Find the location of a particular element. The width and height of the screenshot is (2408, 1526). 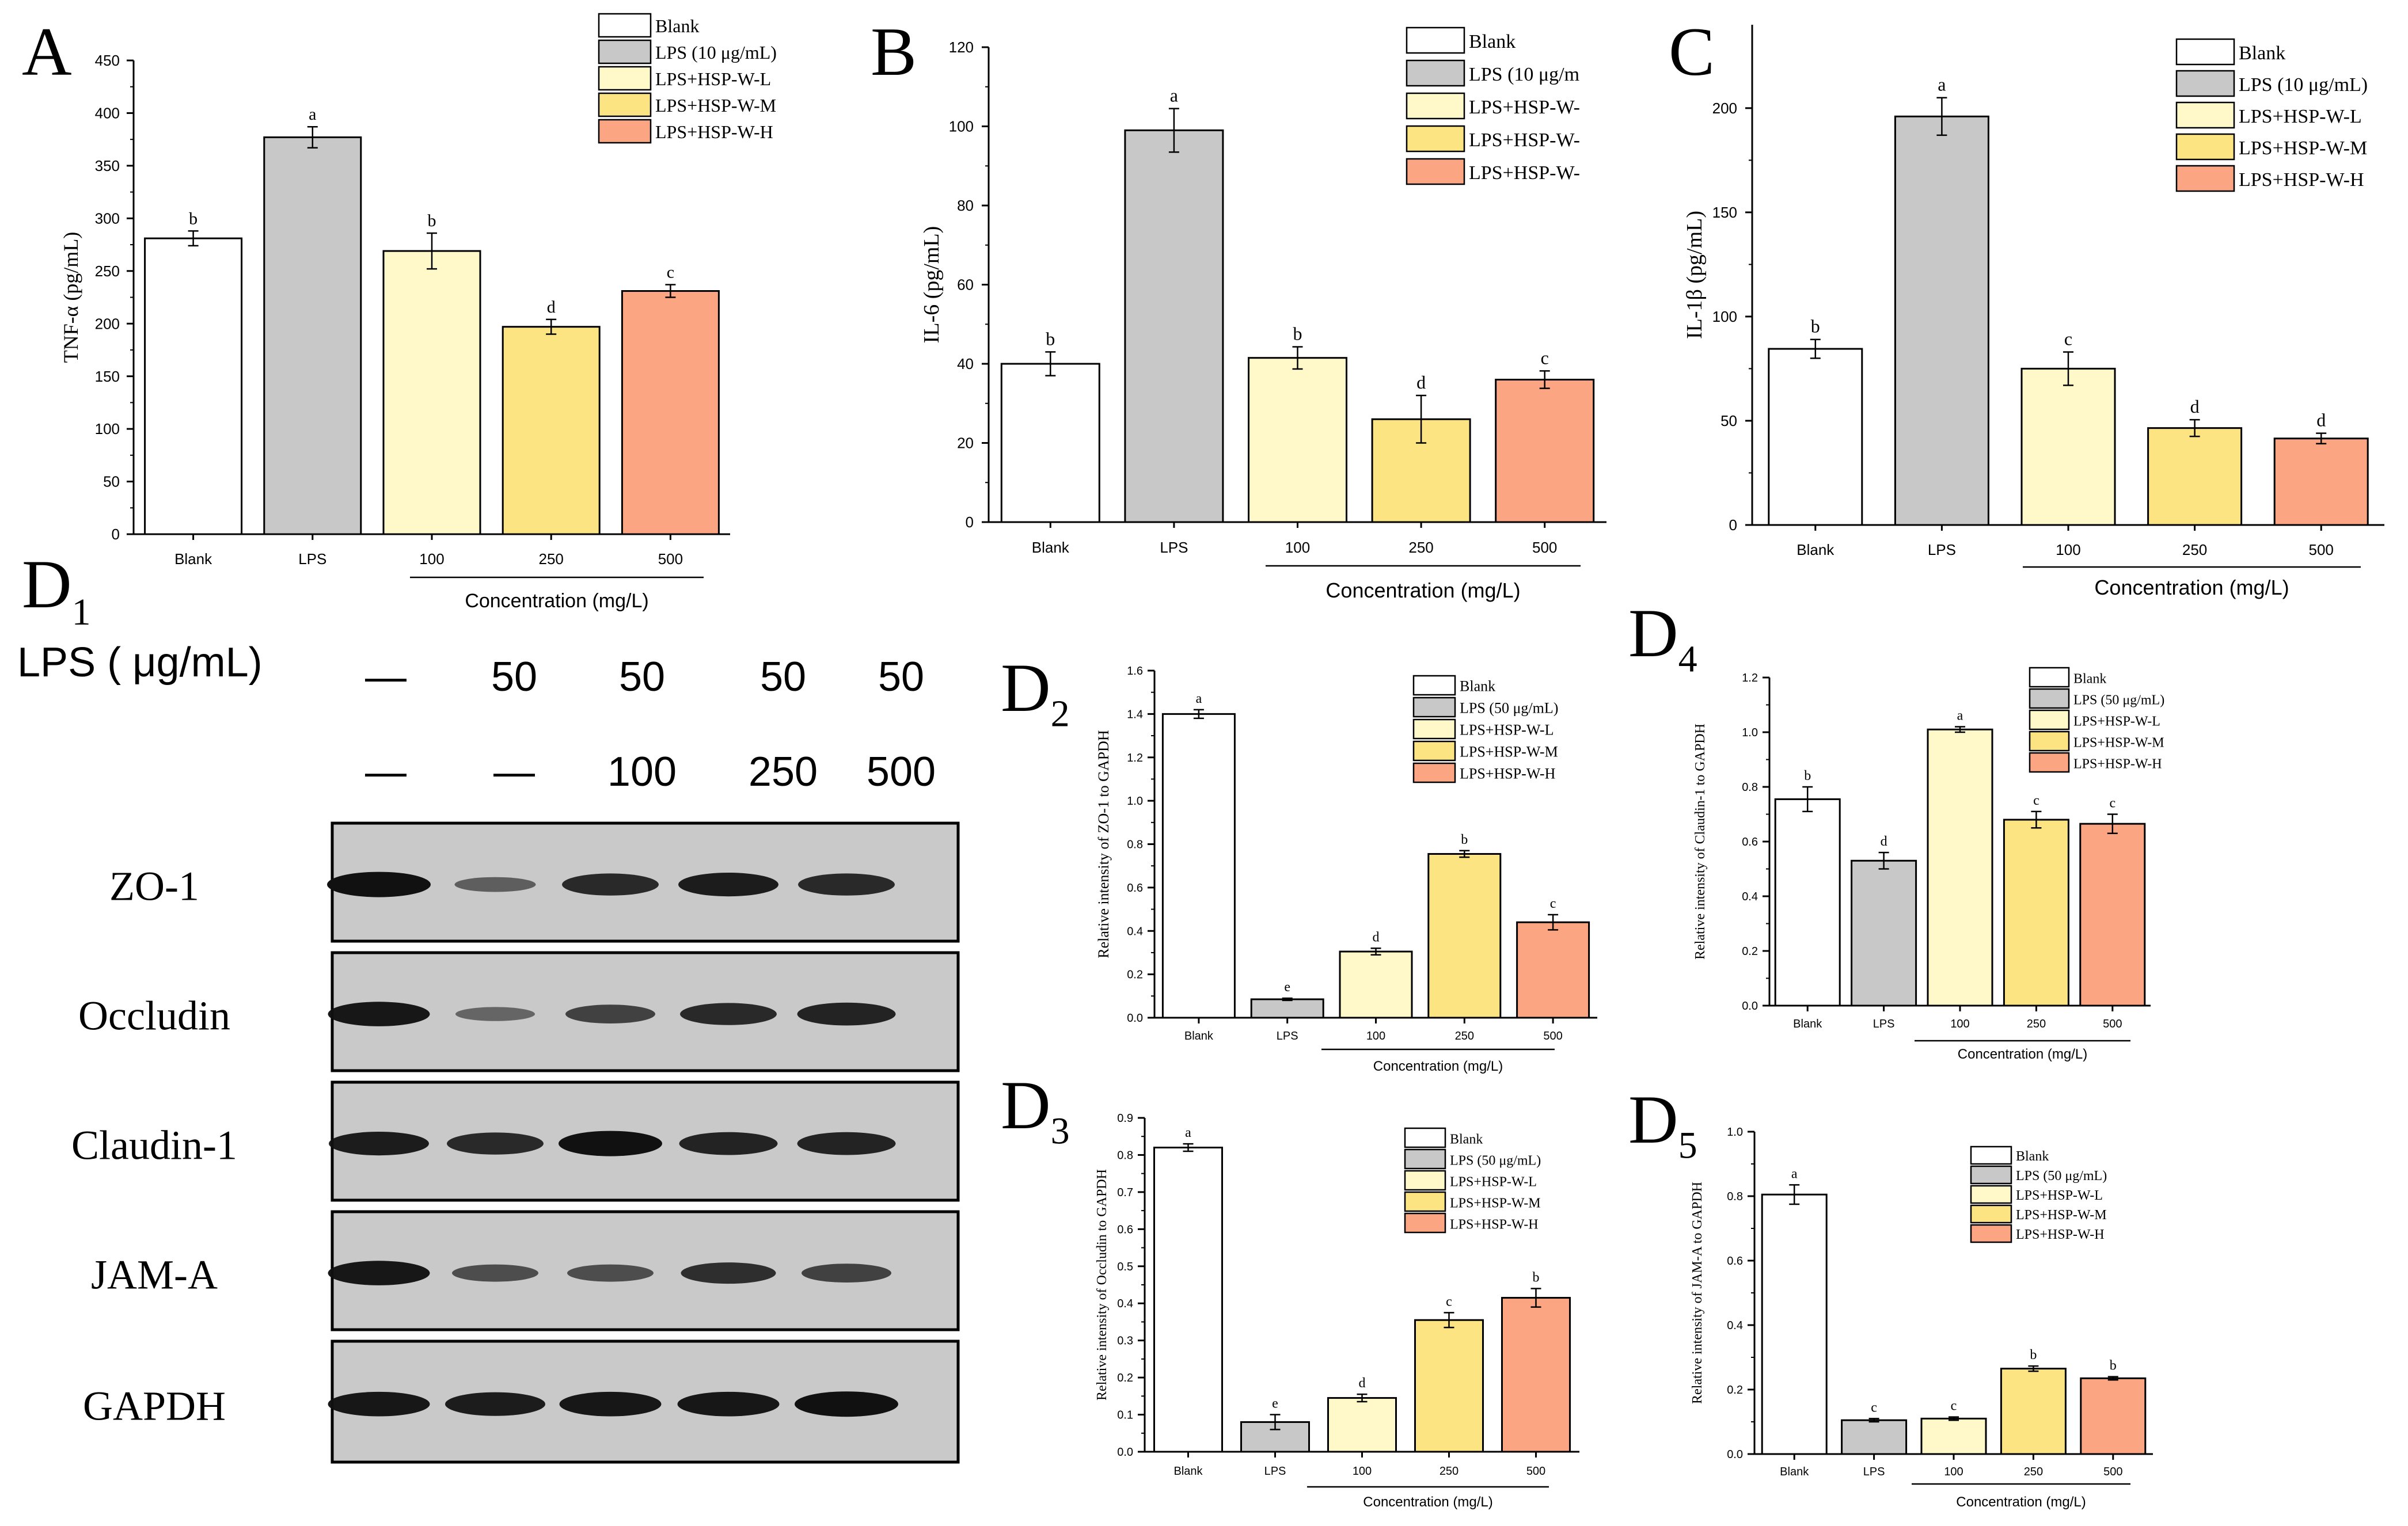

y-axis-label: TNF-α (pg/mL) is located at coordinates (70, 298).